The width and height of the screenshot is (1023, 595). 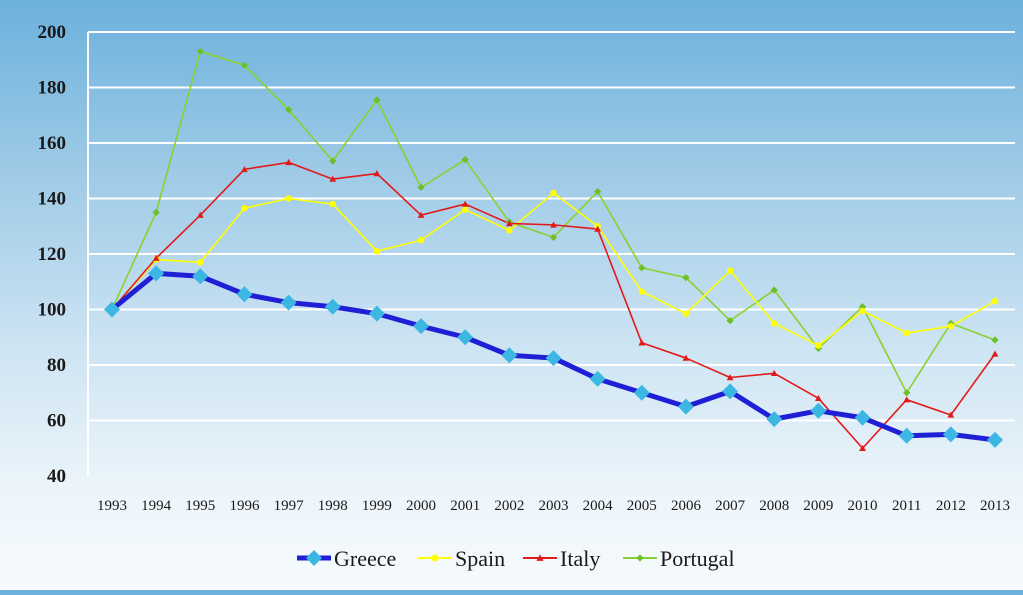 I want to click on legend-item-greece: Greece, so click(x=346, y=558).